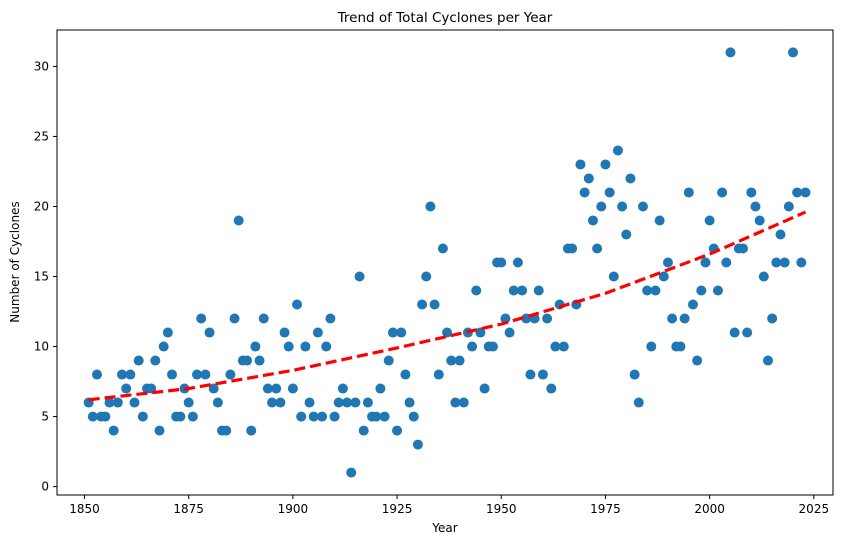 The image size is (842, 545). I want to click on x-tick-label: 1975, so click(605, 509).